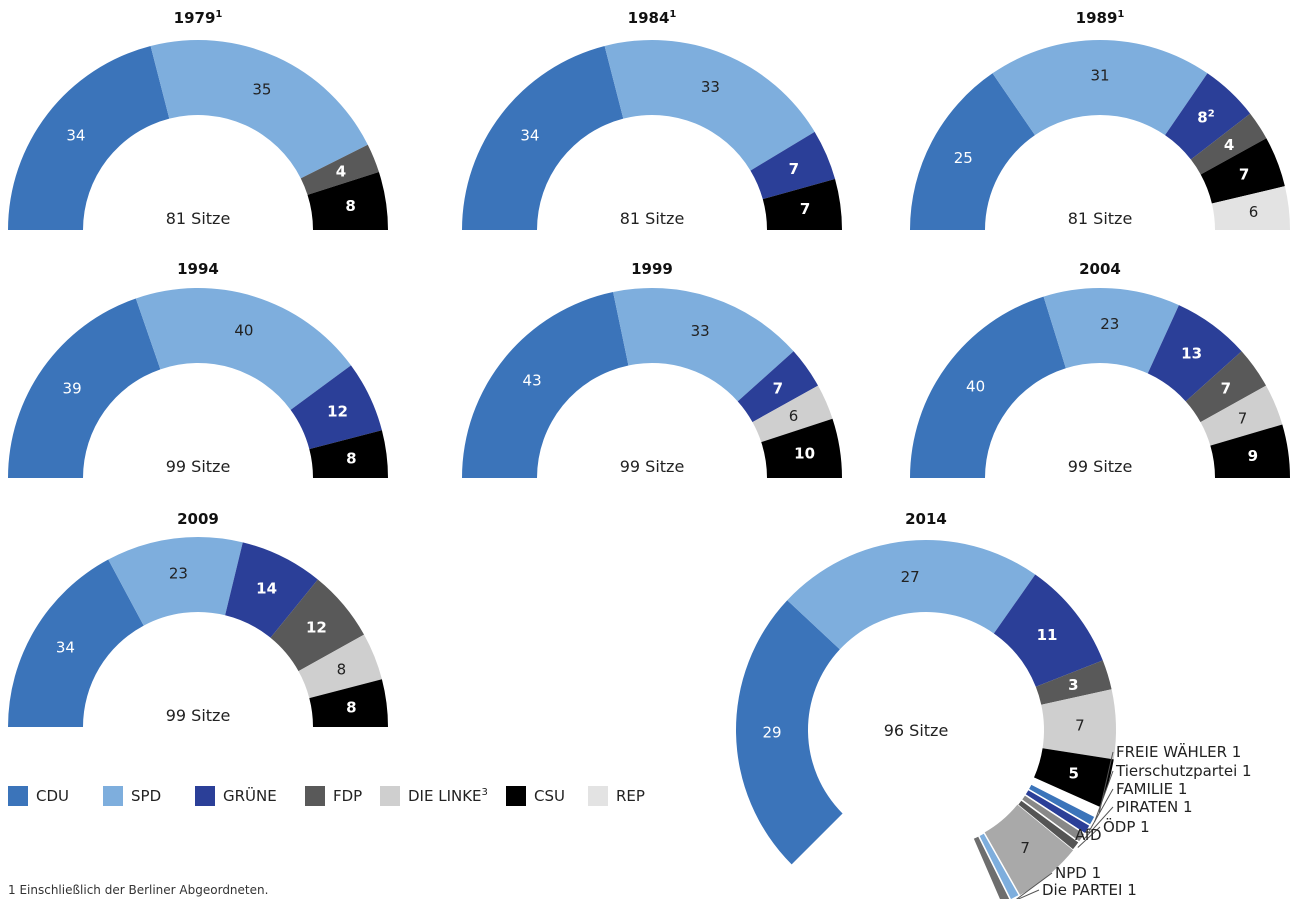 The height and width of the screenshot is (899, 1290). I want to click on slice-fdp-1979, so click(339, 169).